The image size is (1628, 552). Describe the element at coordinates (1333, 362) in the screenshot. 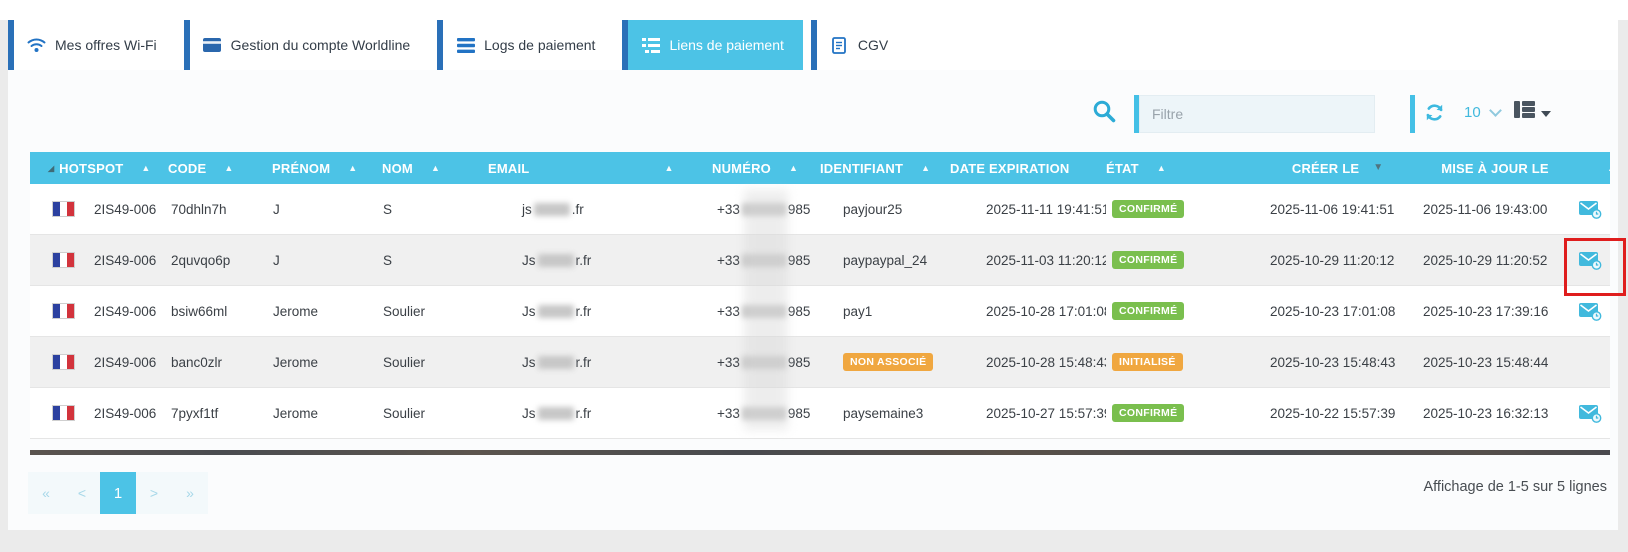

I see `created-date-value: 2025-10-23 15:48:43` at that location.